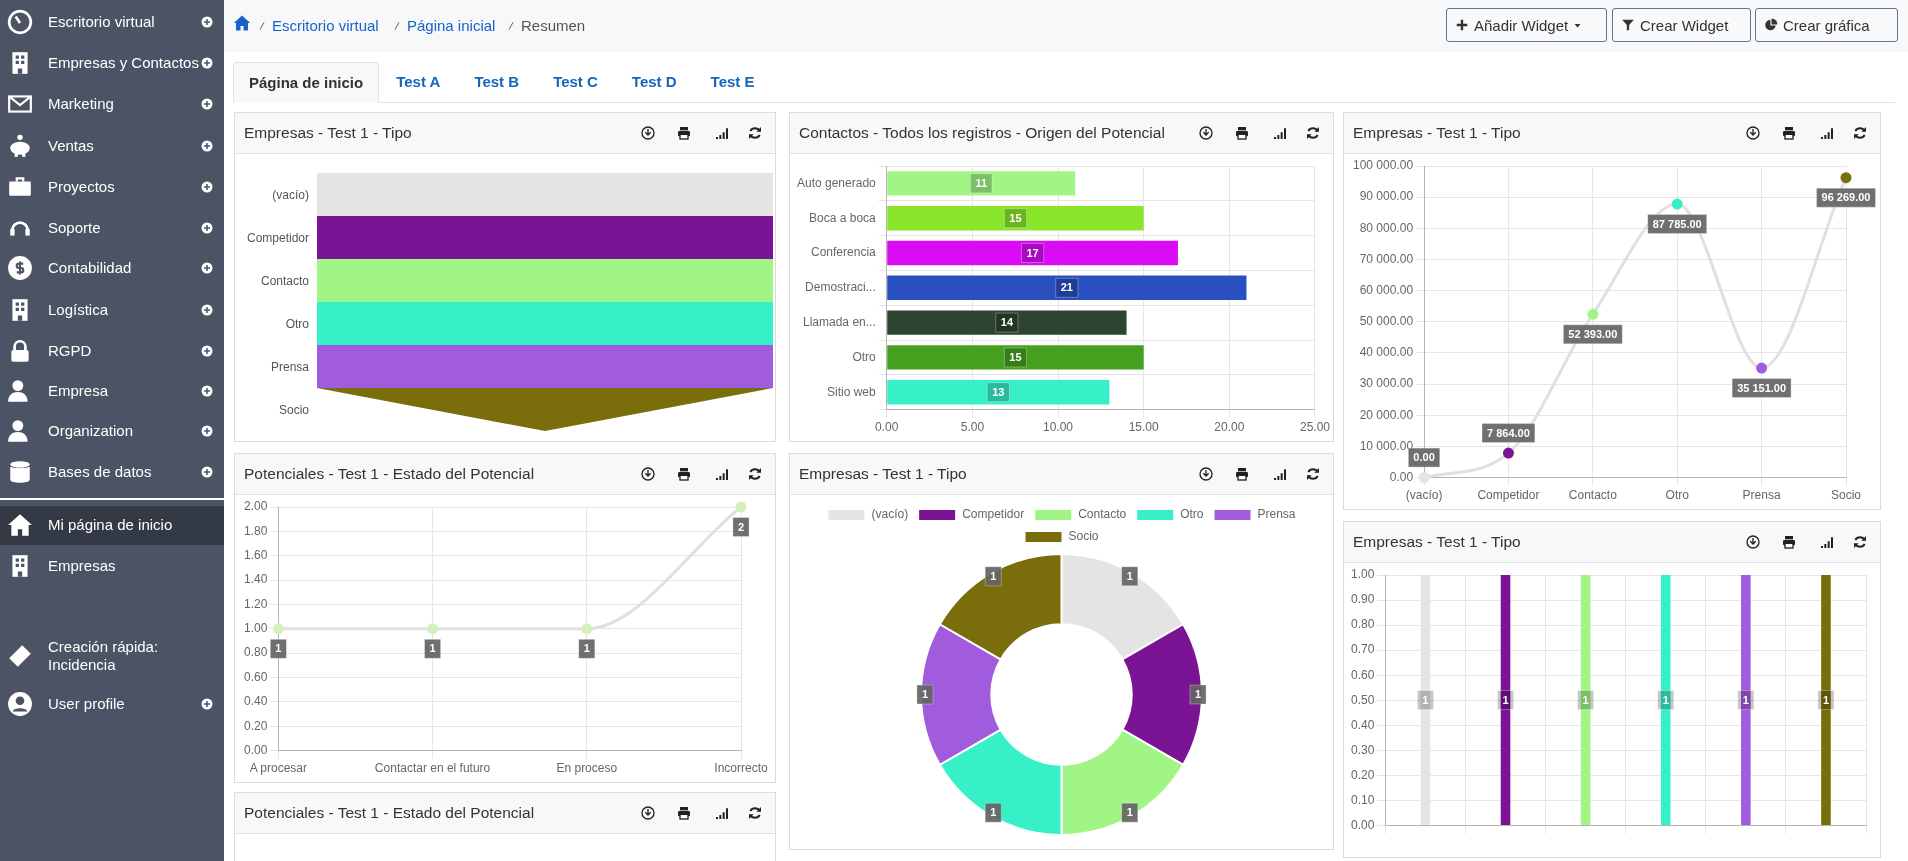 The width and height of the screenshot is (1908, 861). Describe the element at coordinates (587, 768) in the screenshot. I see `x-tick-label: En proceso` at that location.